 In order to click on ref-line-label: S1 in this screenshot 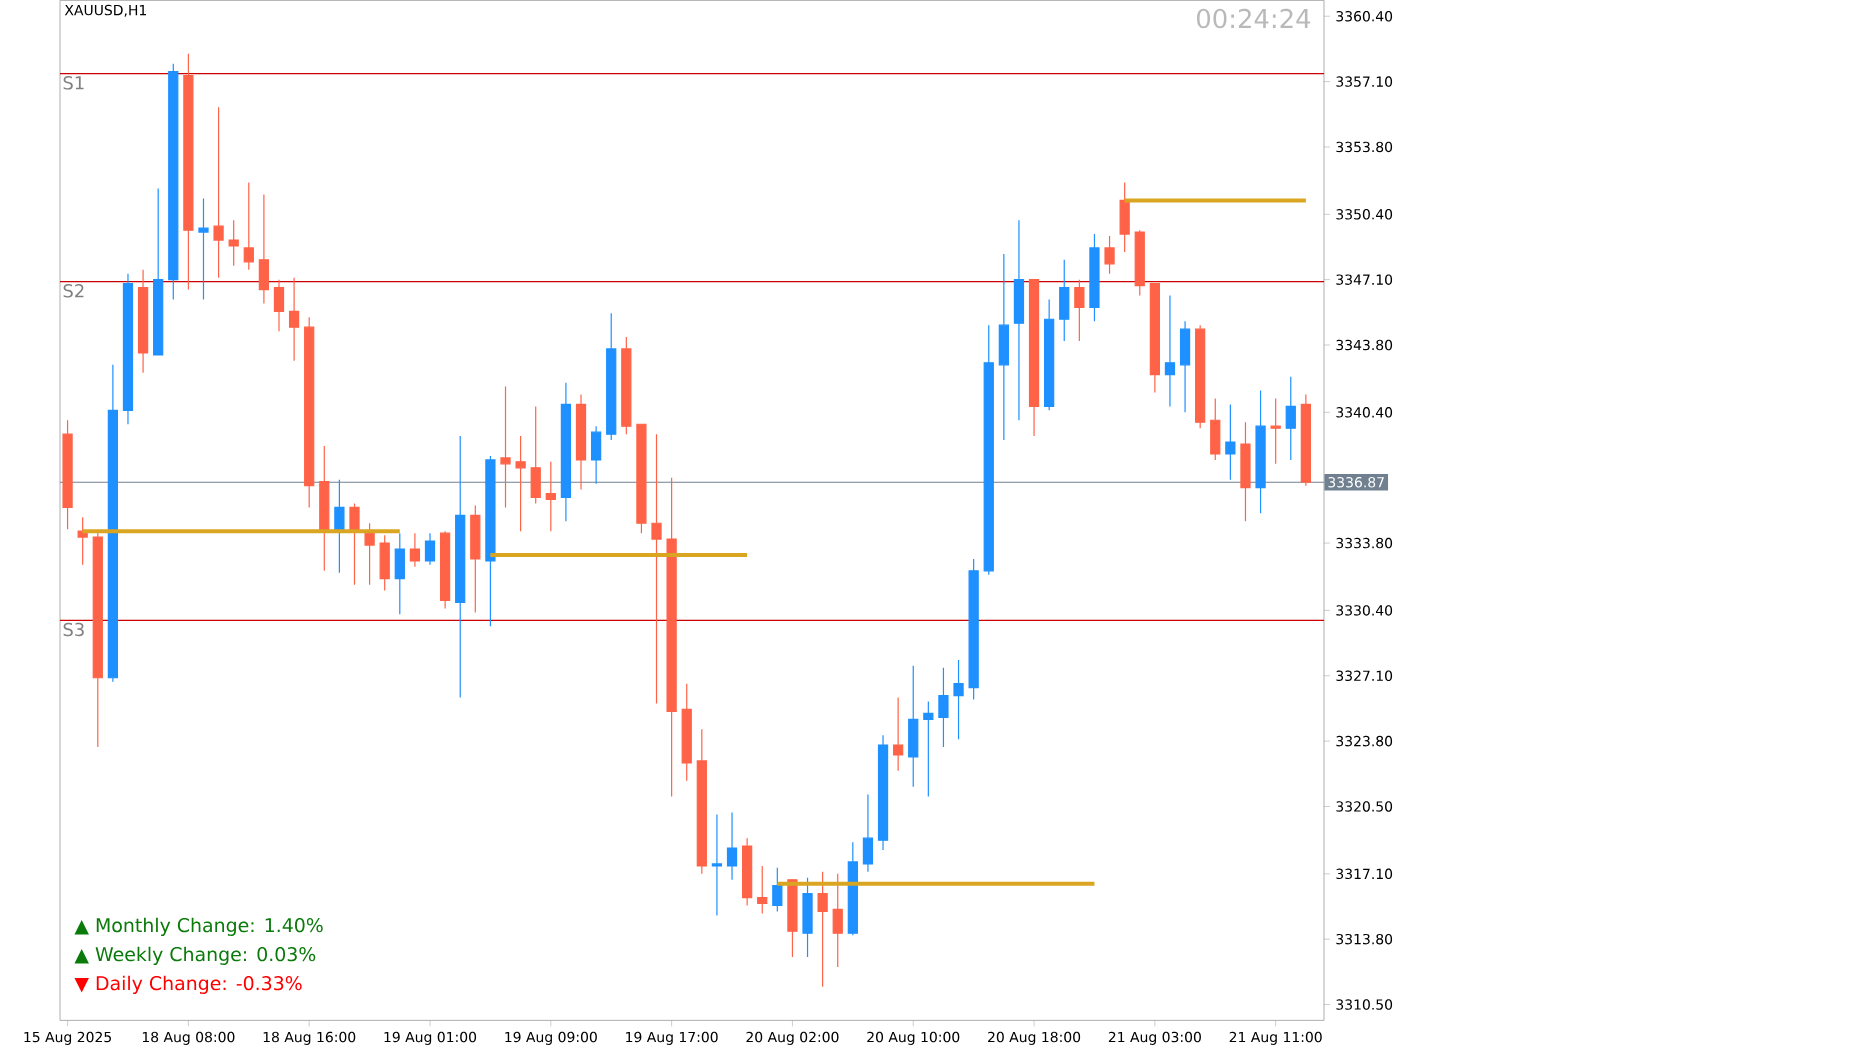, I will do `click(73, 82)`.